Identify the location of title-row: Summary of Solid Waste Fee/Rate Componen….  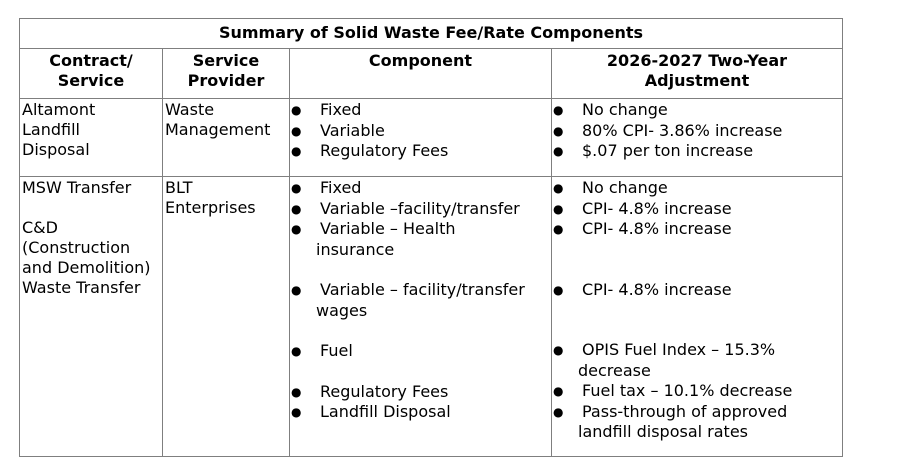
(431, 33).